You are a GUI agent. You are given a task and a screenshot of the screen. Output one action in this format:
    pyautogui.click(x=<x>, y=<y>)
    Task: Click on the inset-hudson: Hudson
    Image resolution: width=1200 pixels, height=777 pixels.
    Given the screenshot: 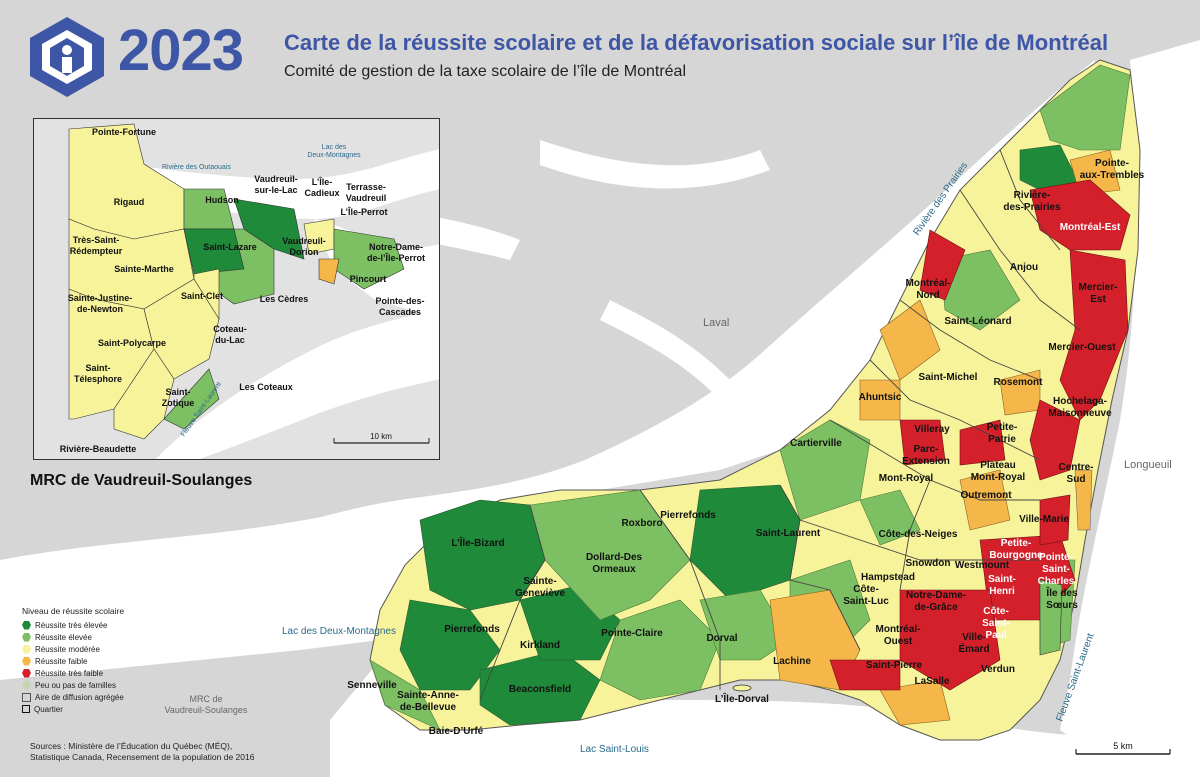 What is the action you would take?
    pyautogui.click(x=222, y=200)
    